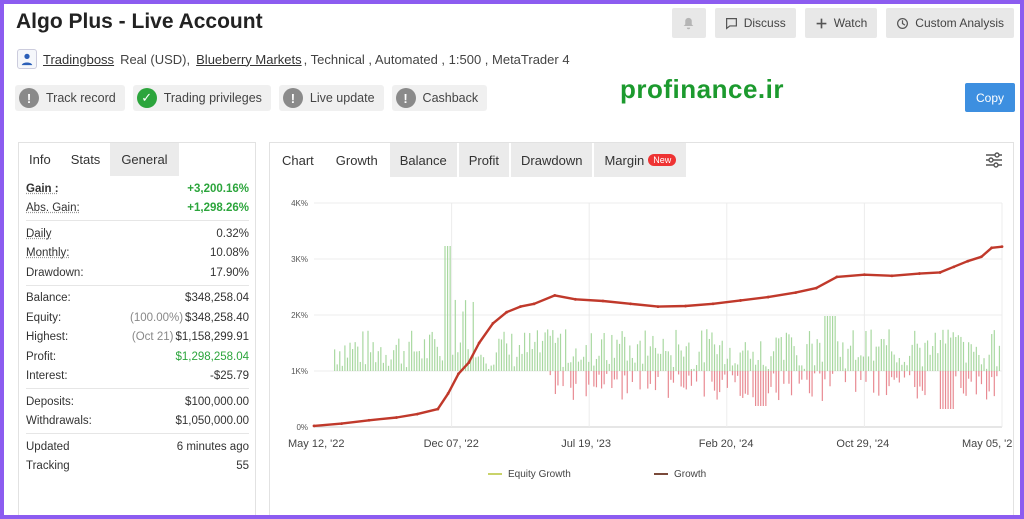 The image size is (1024, 519). I want to click on tab-stats: Stats, so click(85, 159).